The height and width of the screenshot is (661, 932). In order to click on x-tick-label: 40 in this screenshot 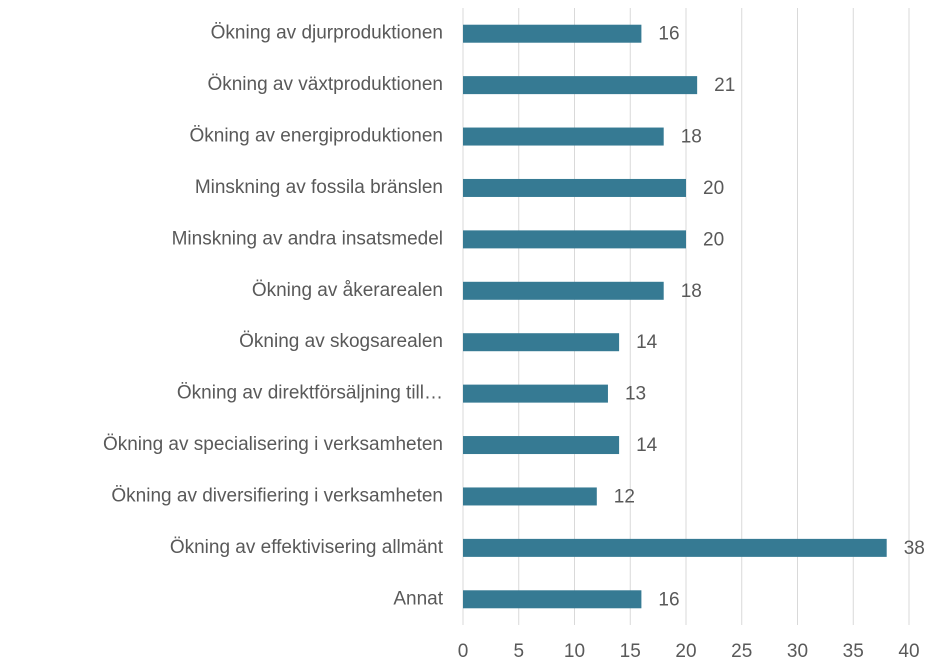, I will do `click(908, 651)`.